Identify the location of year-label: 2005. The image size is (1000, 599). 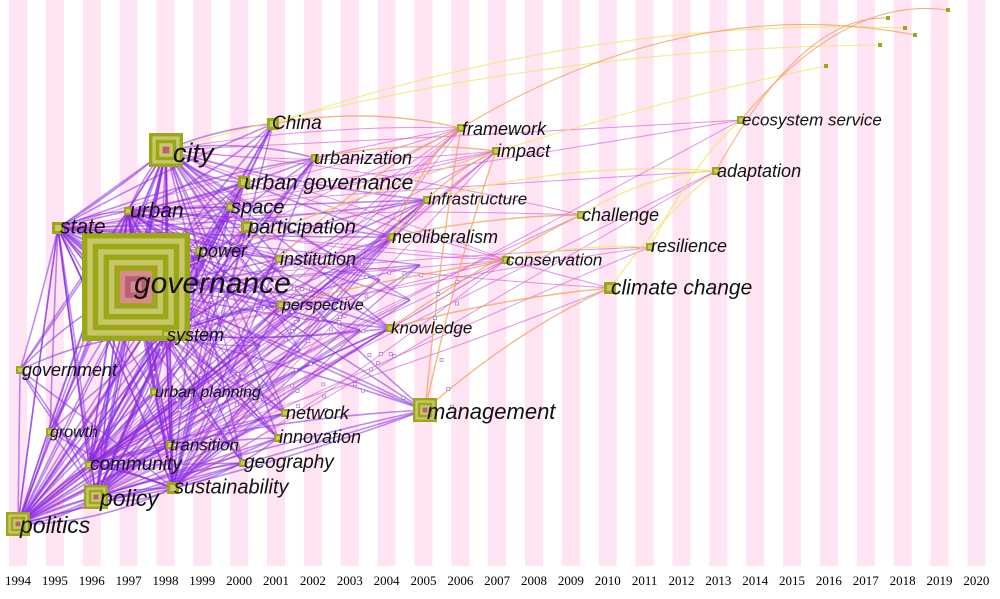
(423, 580).